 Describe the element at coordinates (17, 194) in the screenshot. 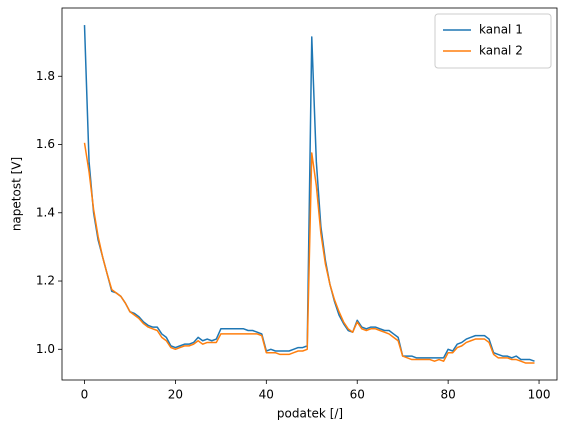

I see `y-axis-label: napetost [V]` at that location.